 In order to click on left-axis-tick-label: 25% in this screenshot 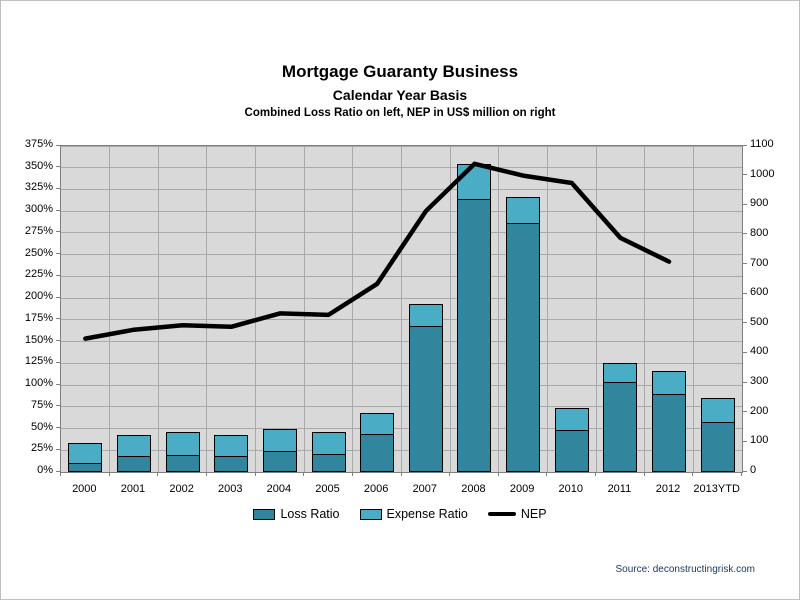, I will do `click(41, 448)`.